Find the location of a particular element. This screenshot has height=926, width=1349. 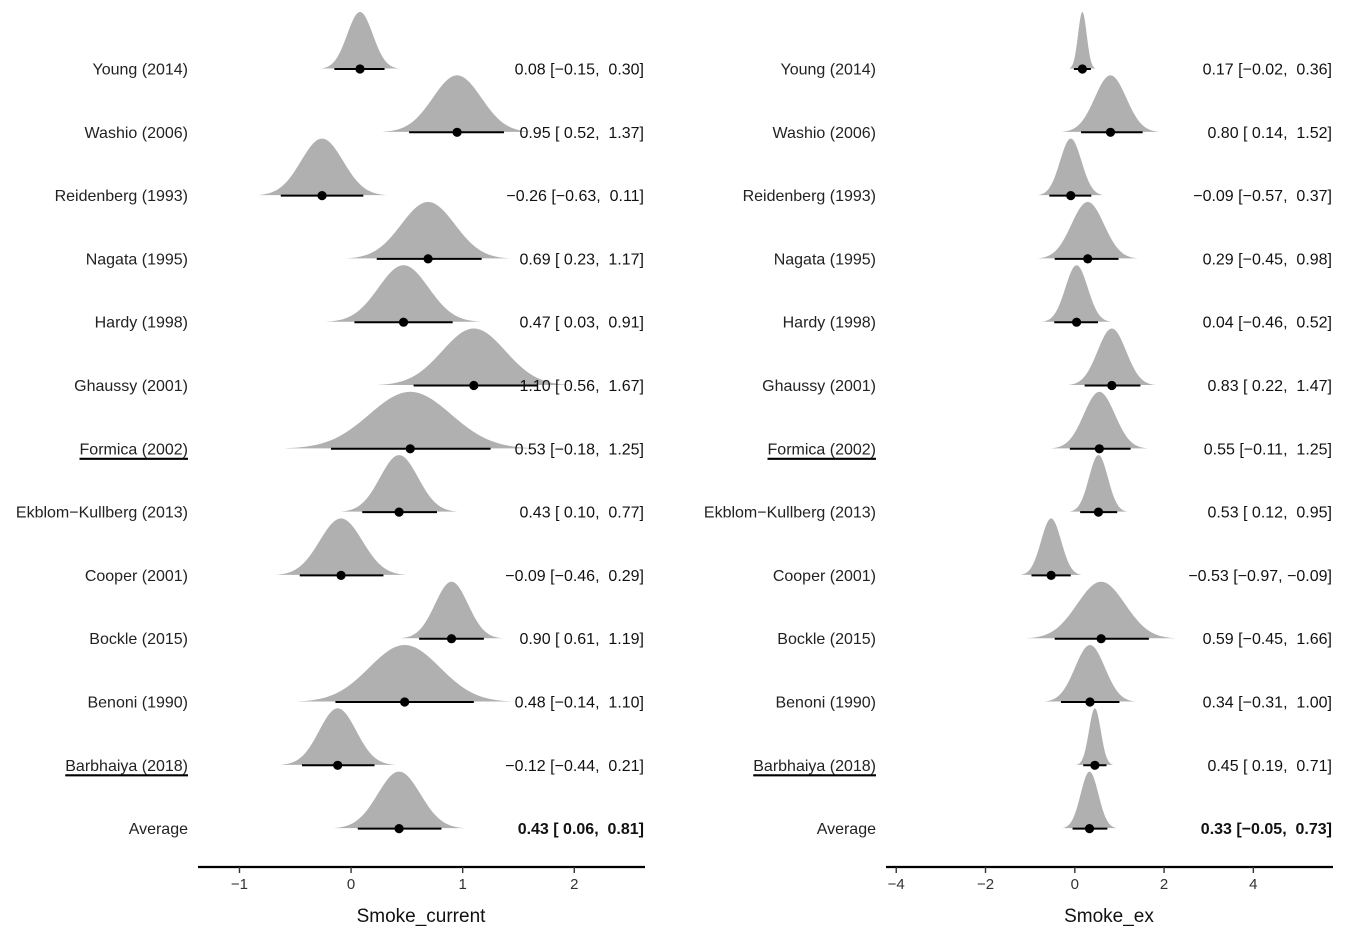

study-label: Ghaussy (2001) is located at coordinates (131, 386).